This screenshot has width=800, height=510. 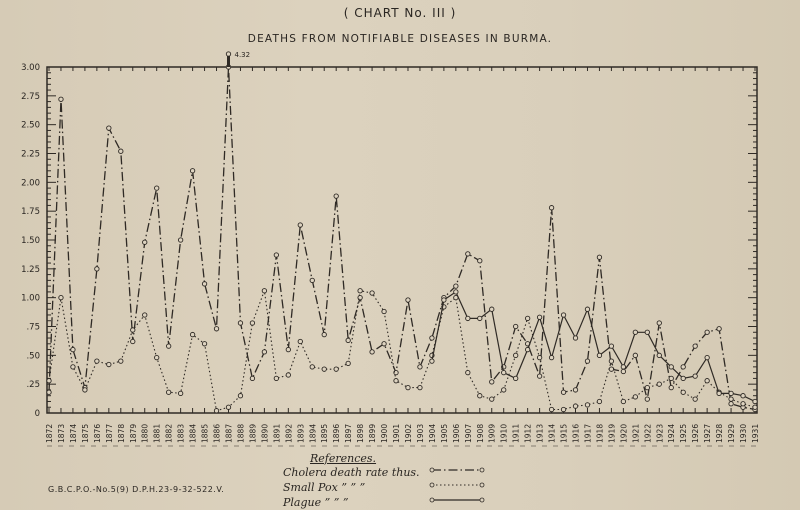 I want to click on y-tick-label: 1.50, so click(x=30, y=241).